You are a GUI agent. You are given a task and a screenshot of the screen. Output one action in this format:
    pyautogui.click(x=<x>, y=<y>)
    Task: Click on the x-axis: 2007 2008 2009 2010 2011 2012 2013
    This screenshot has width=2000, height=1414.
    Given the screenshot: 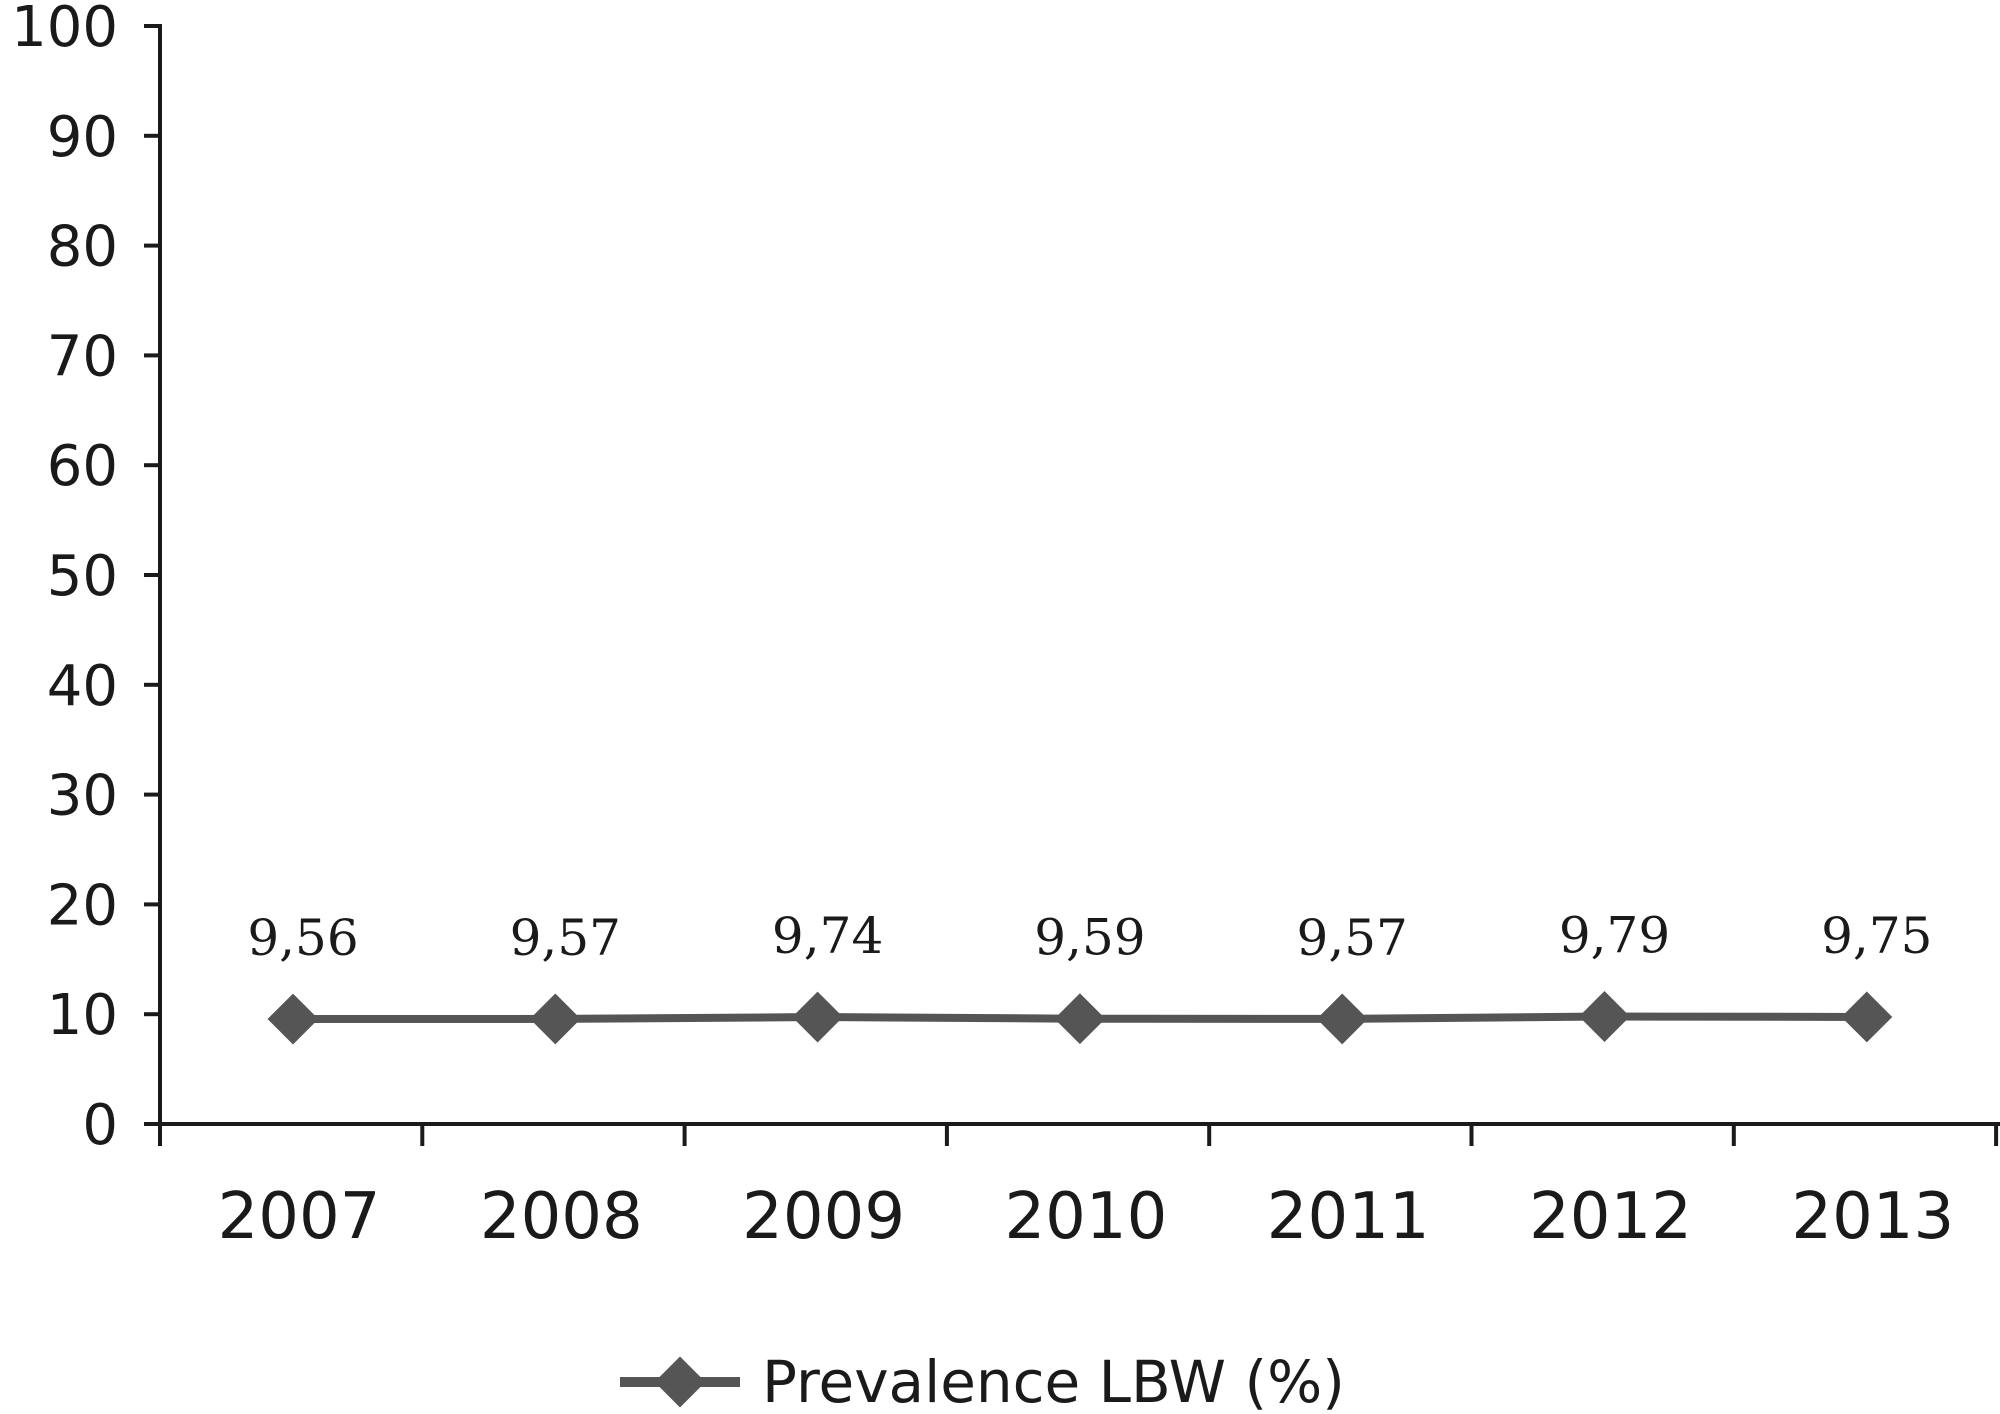 What is the action you would take?
    pyautogui.click(x=1079, y=1188)
    